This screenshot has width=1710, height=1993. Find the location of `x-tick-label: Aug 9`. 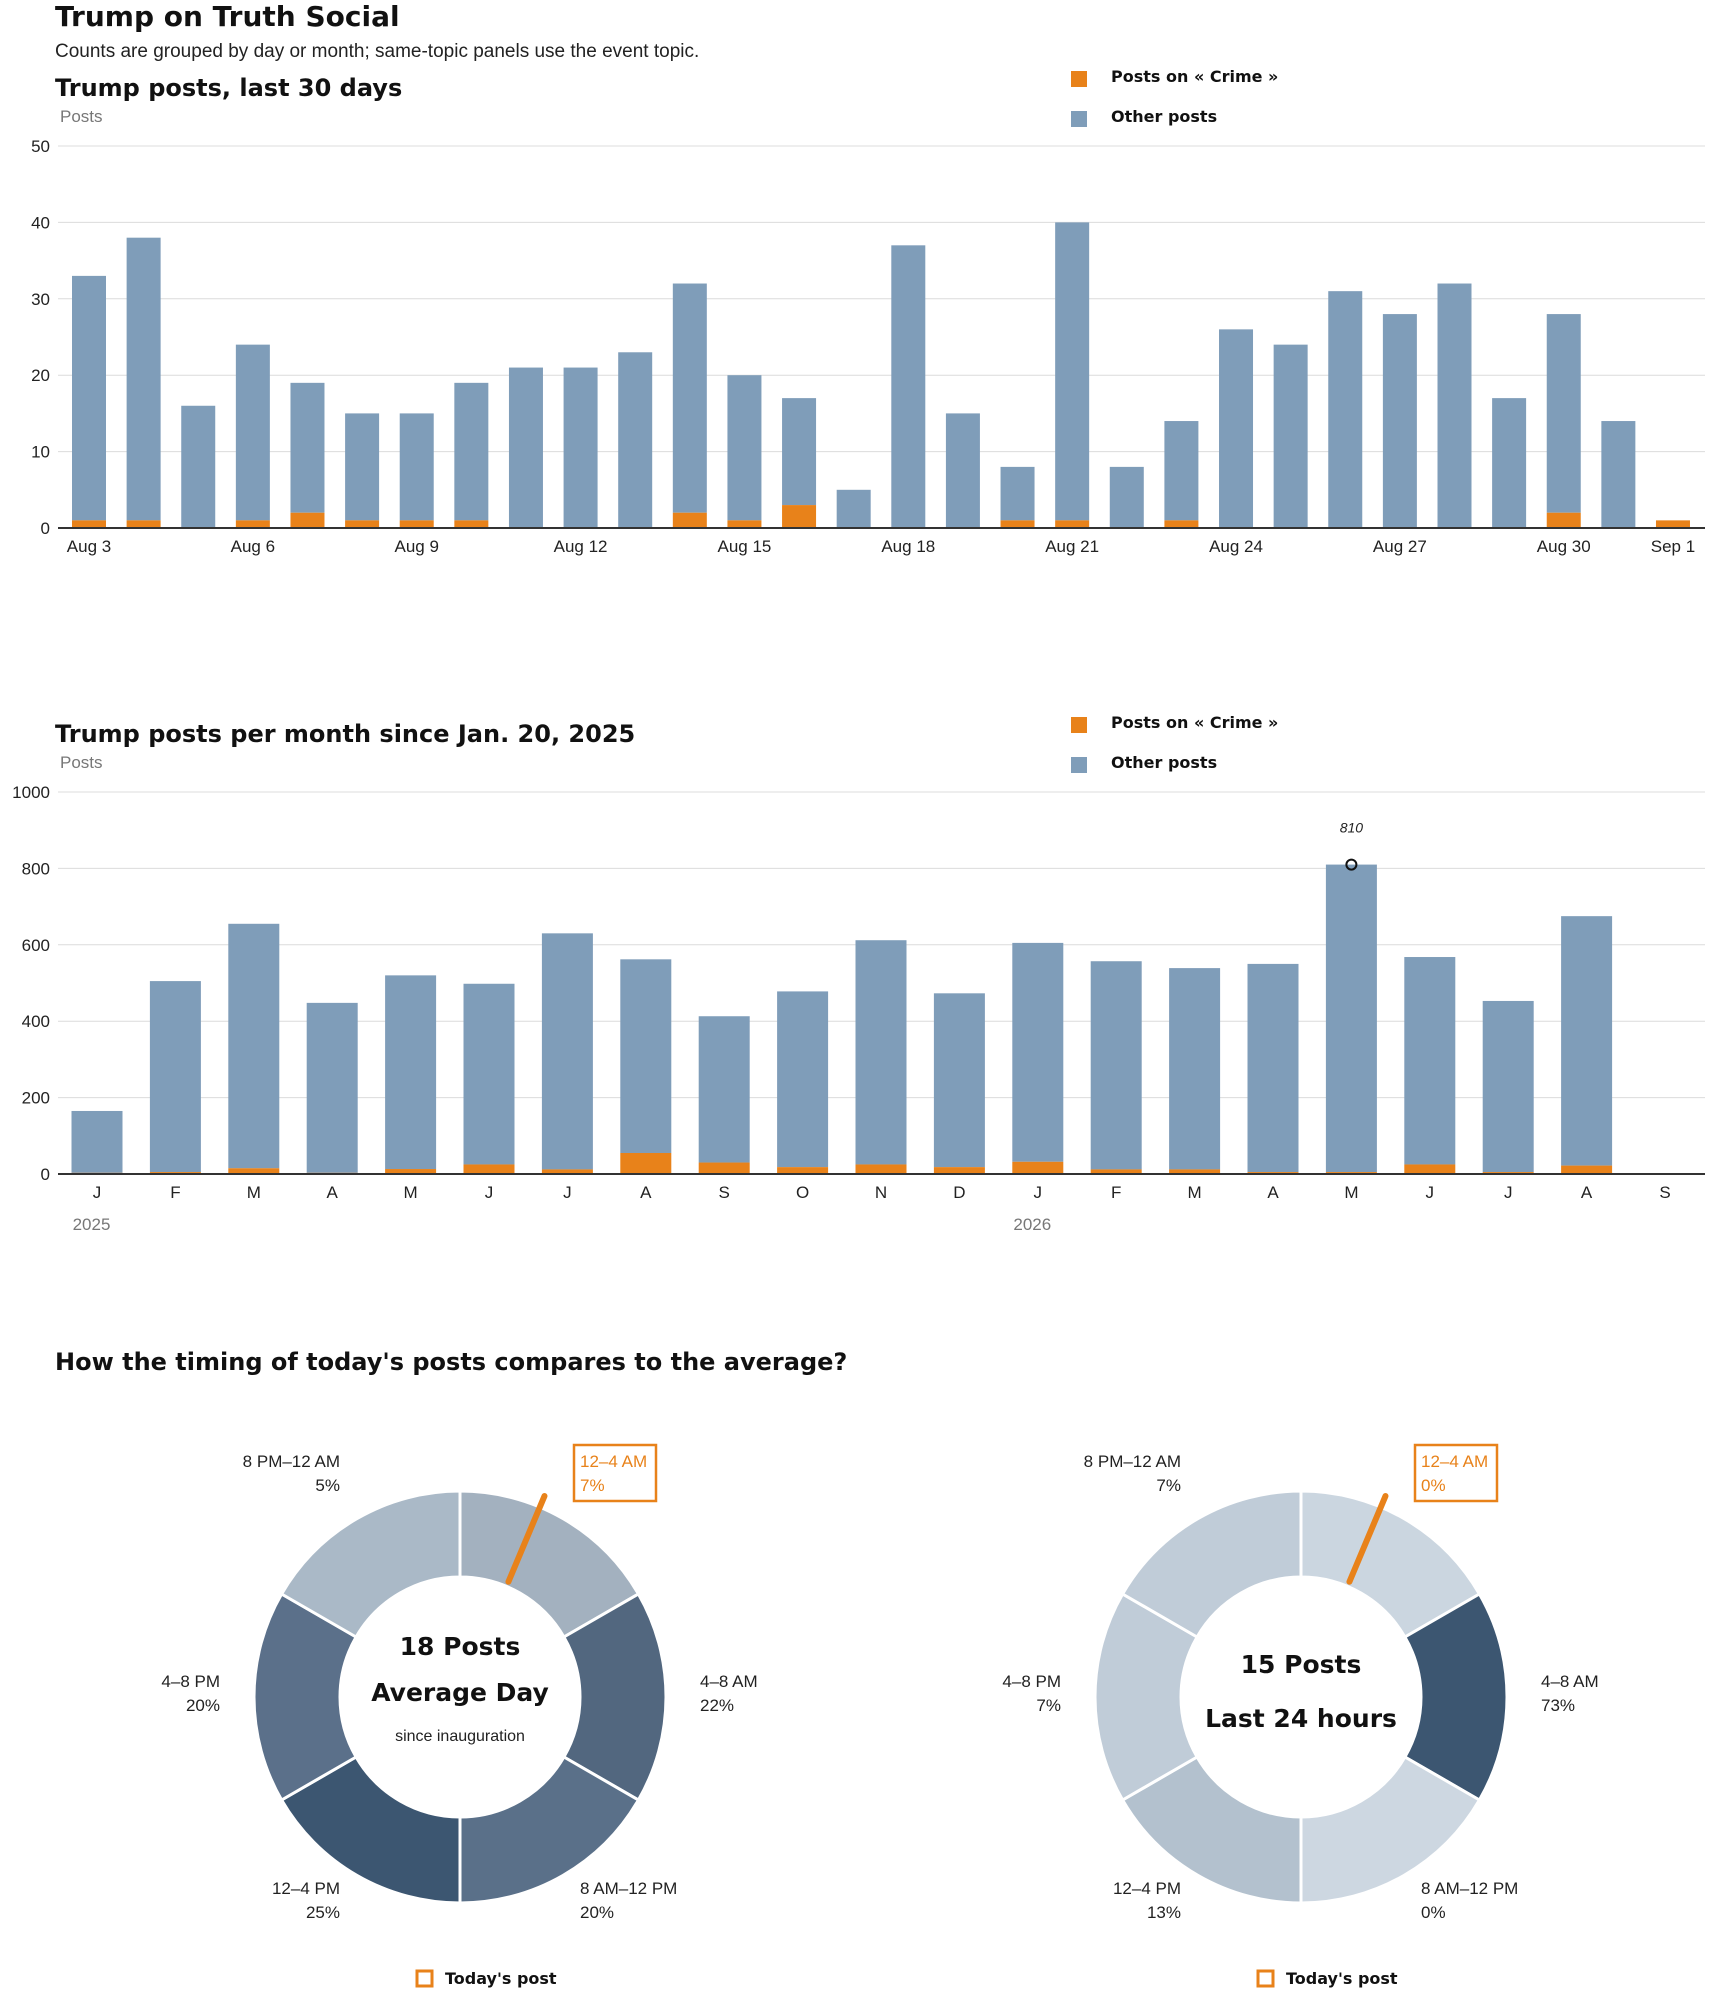

x-tick-label: Aug 9 is located at coordinates (417, 546).